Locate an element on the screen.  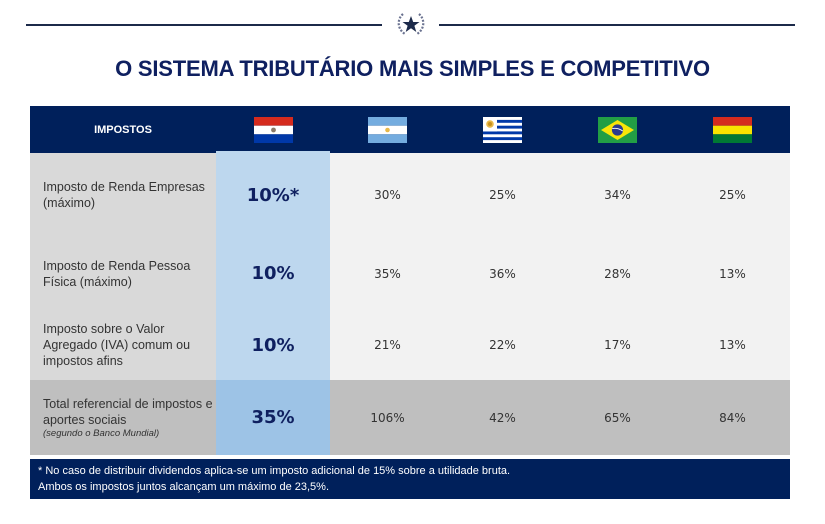
value-argentina: 30% is located at coordinates (387, 195).